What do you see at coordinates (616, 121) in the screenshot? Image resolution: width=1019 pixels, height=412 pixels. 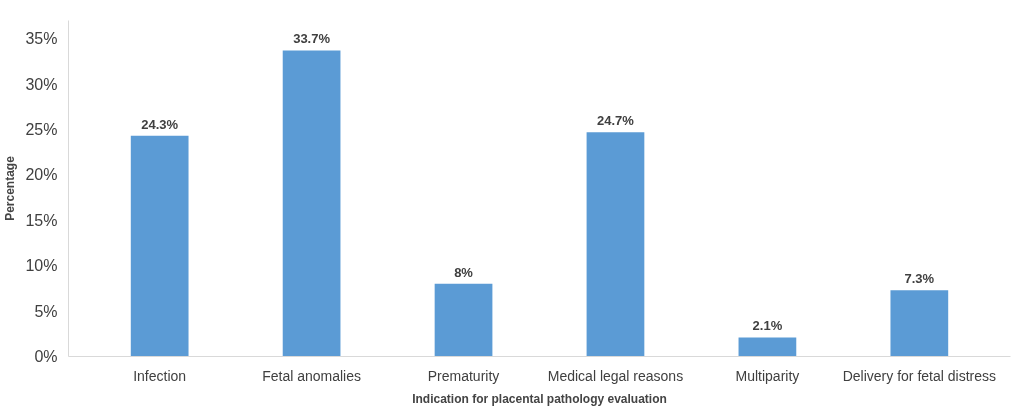 I see `data-label: 24.7%` at bounding box center [616, 121].